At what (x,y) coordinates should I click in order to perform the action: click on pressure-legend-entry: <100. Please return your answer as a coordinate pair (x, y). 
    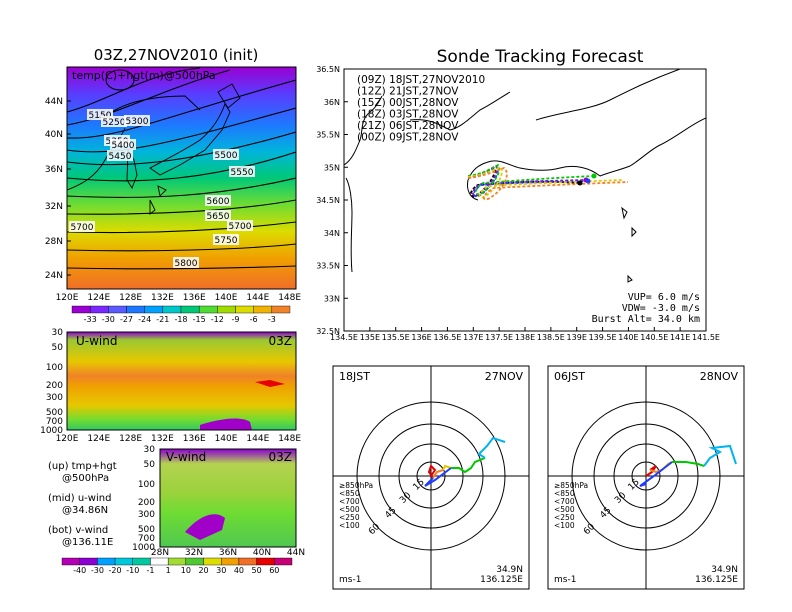
    Looking at the image, I should click on (564, 525).